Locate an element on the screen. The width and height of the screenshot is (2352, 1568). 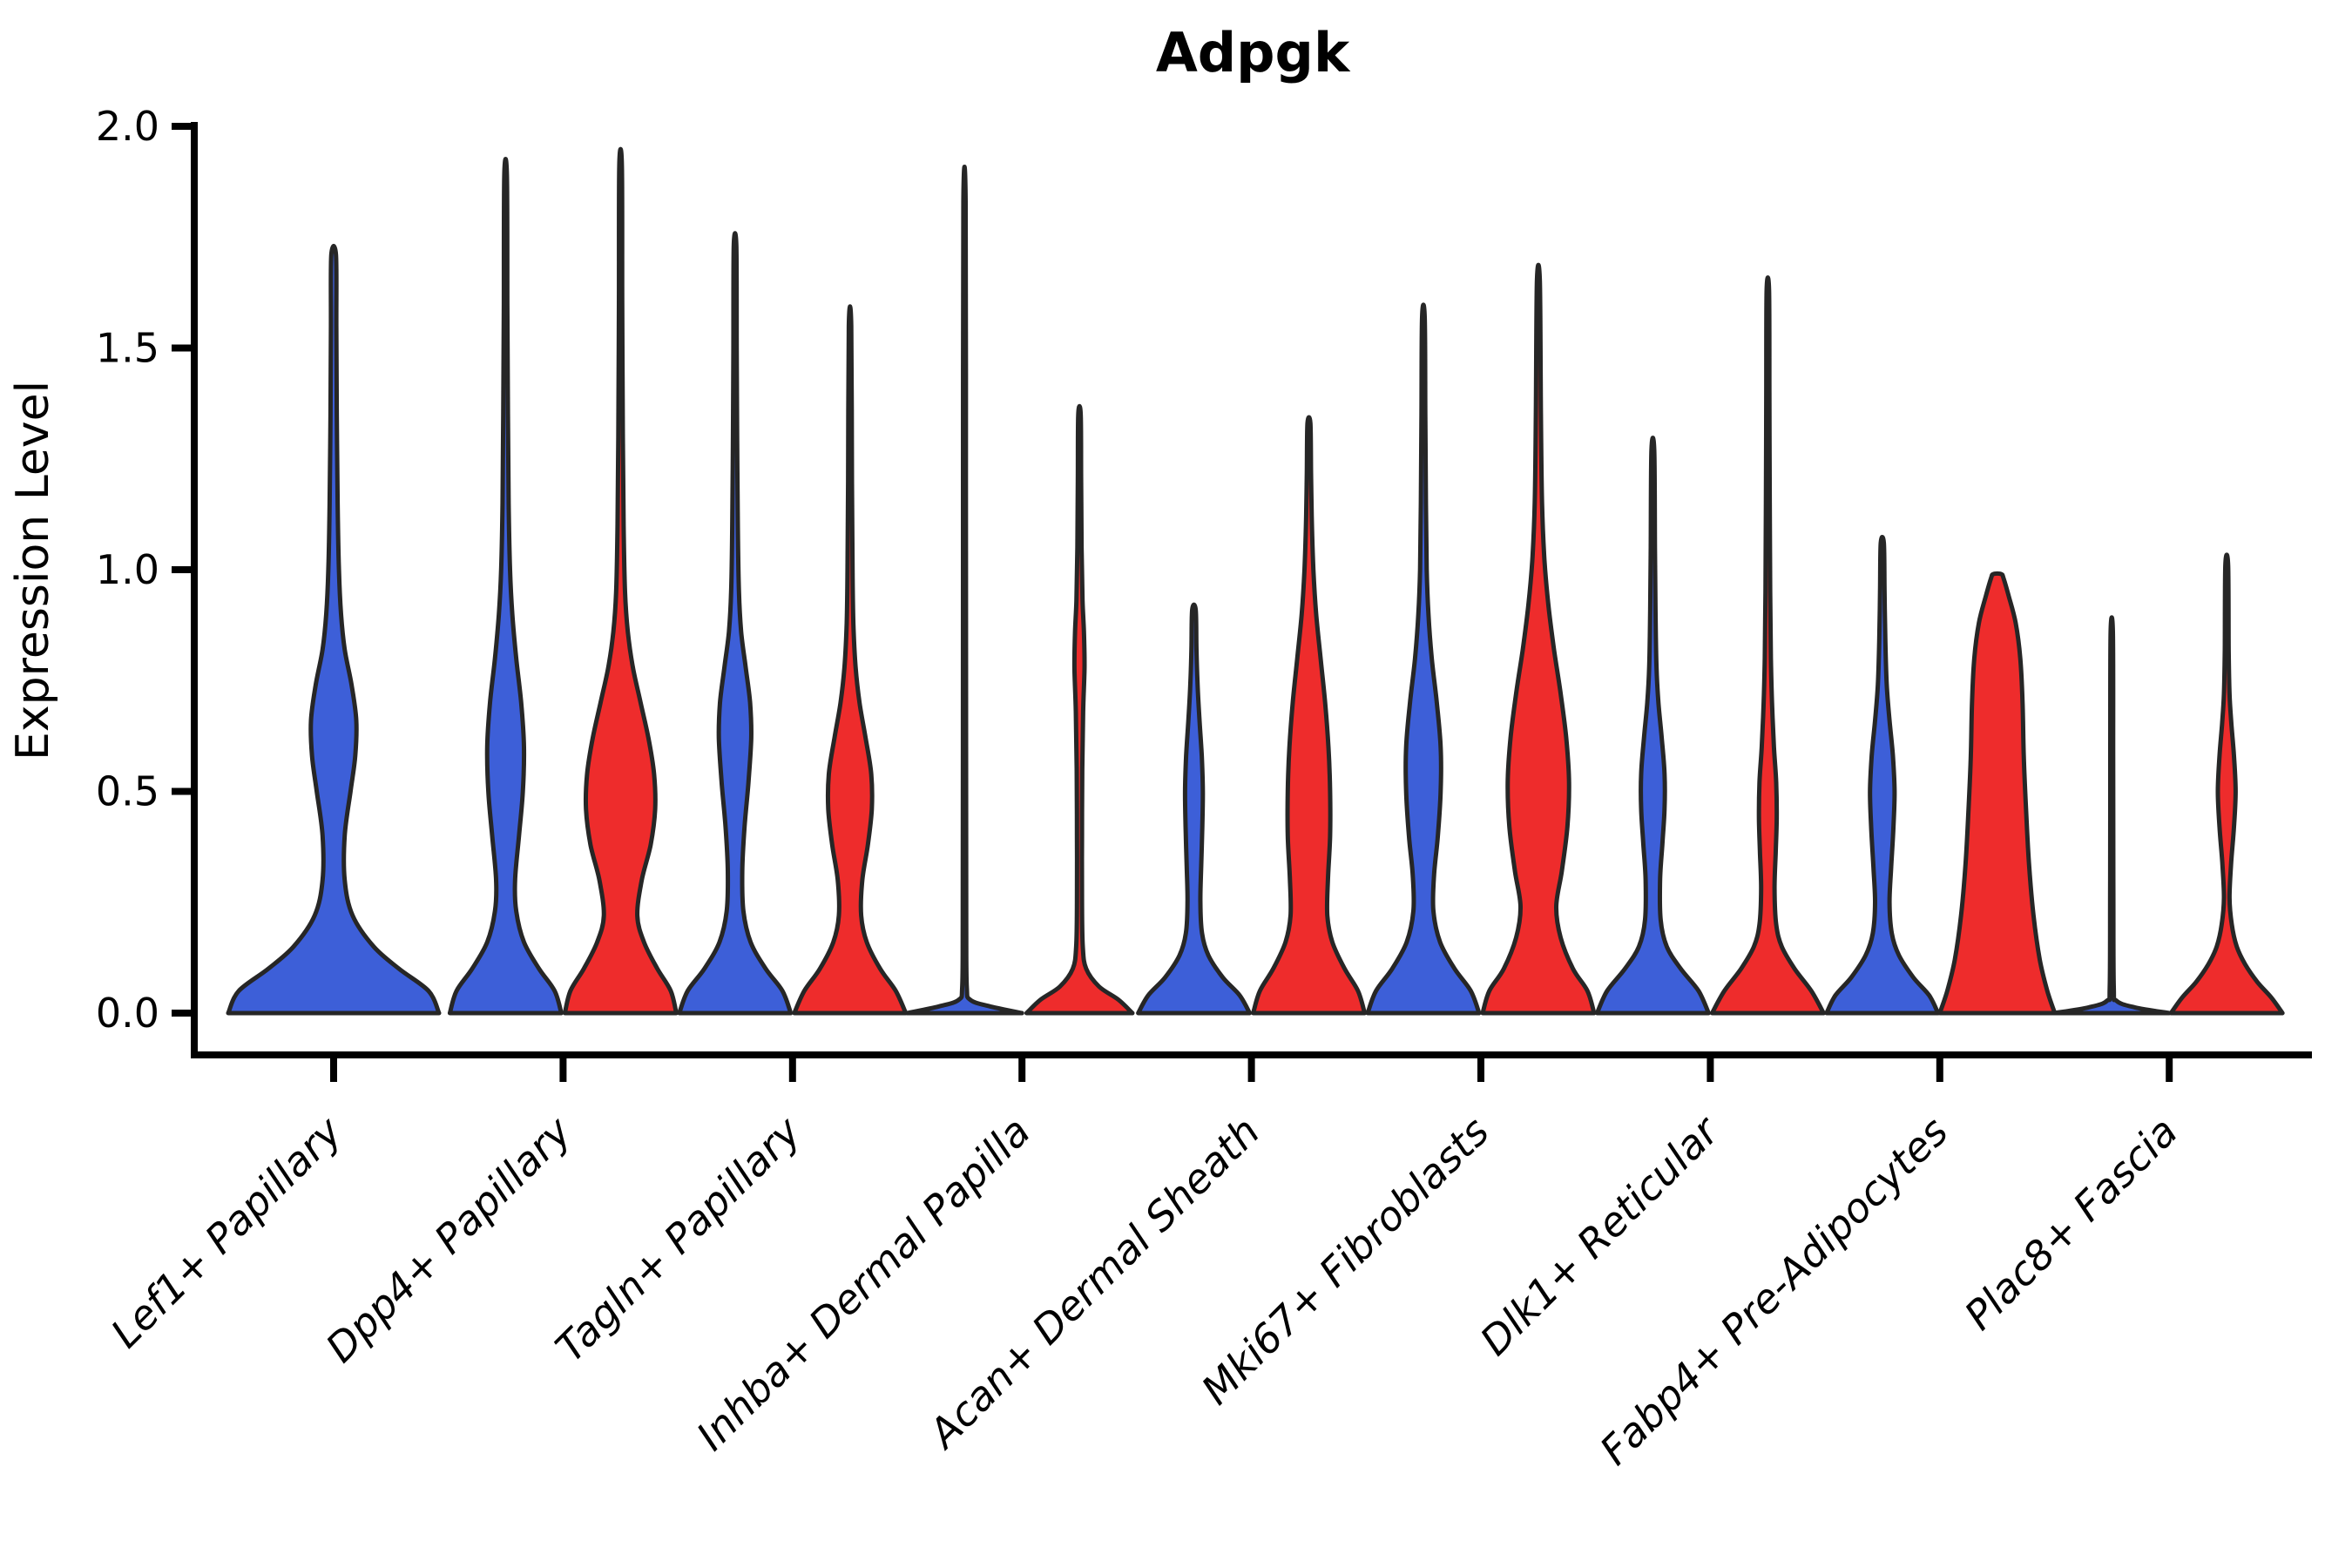
y-tick-label: 1.5 is located at coordinates (127, 348).